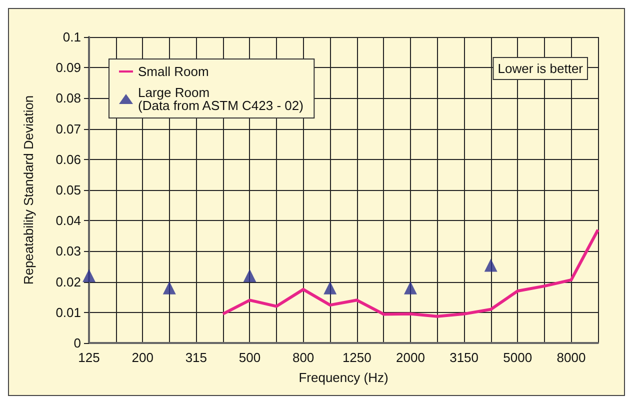  Describe the element at coordinates (68, 312) in the screenshot. I see `y-tick-label: 0.01` at that location.